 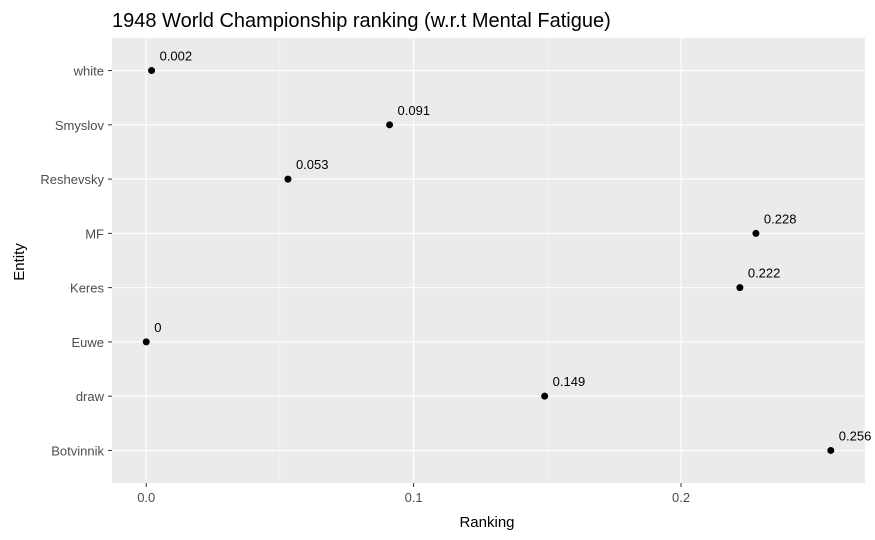 What do you see at coordinates (176, 56) in the screenshot?
I see `data-label: 0.002` at bounding box center [176, 56].